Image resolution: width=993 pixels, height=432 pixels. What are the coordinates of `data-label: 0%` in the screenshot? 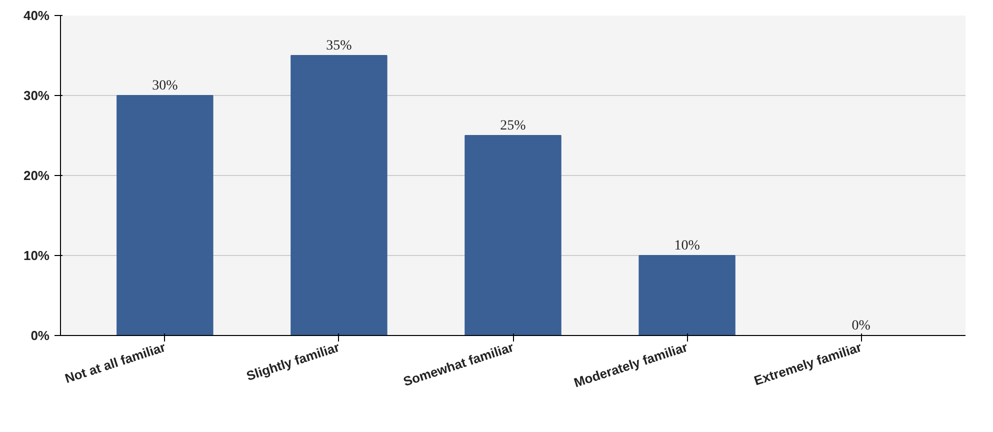 It's located at (861, 326).